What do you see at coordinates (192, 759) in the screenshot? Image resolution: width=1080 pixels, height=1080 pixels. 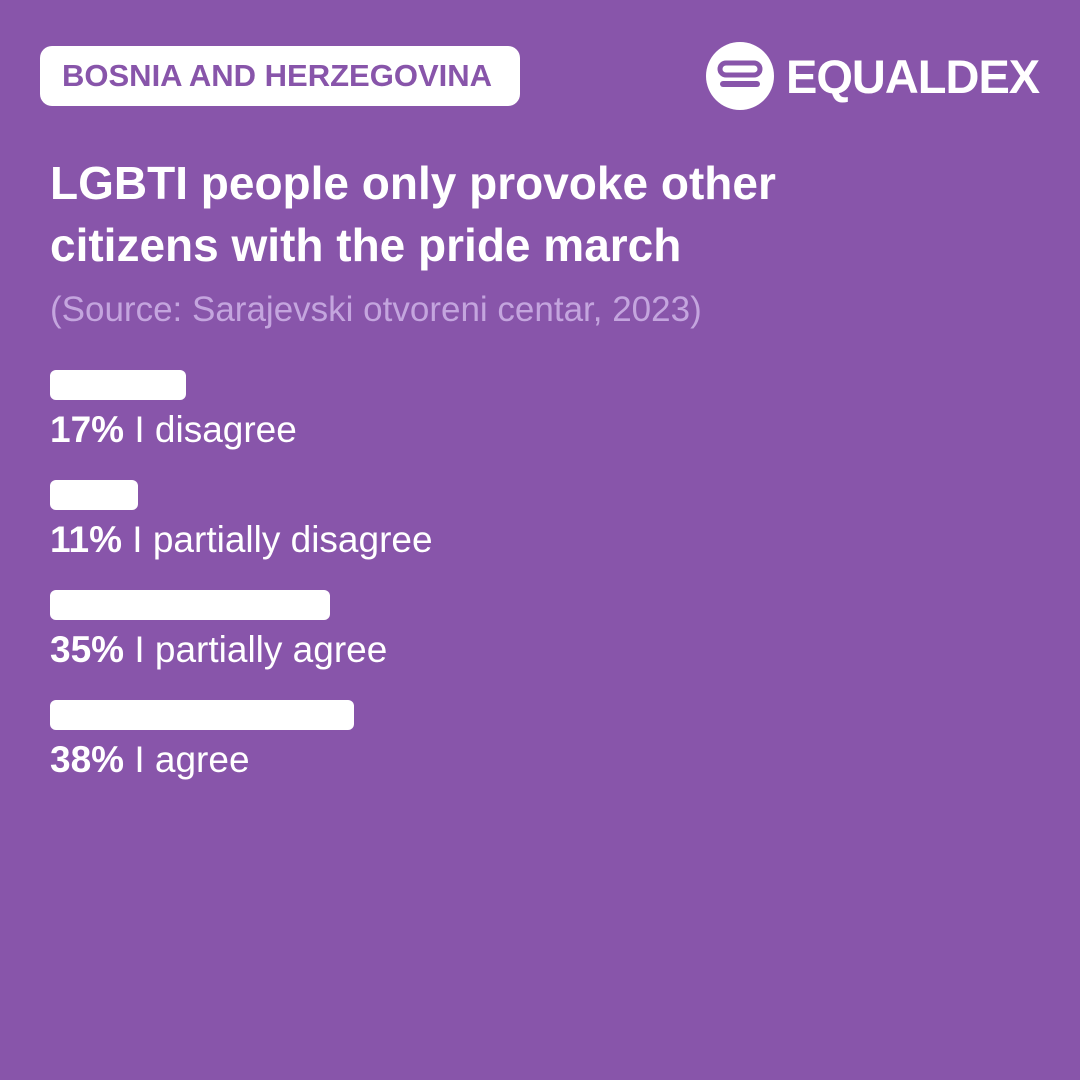 I see `category-label: I agree` at bounding box center [192, 759].